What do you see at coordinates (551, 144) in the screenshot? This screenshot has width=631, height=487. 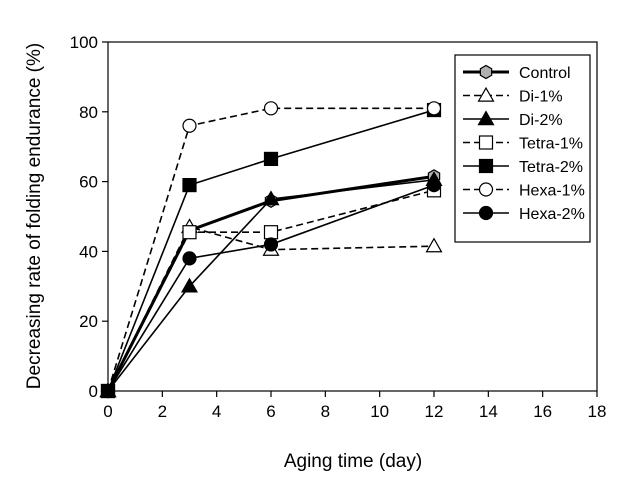 I see `legend-label: Tetra-1%` at bounding box center [551, 144].